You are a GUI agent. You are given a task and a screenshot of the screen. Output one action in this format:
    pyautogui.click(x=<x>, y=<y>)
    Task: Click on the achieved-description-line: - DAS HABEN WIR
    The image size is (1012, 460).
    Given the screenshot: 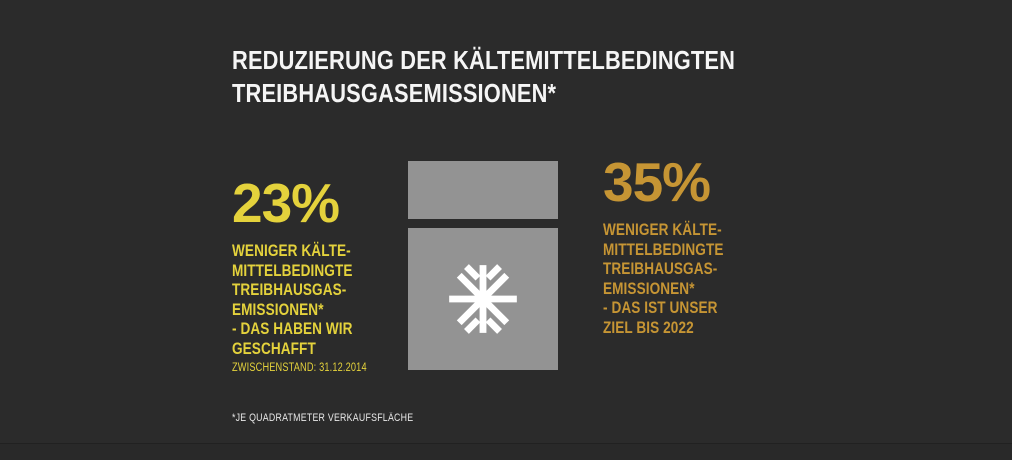 What is the action you would take?
    pyautogui.click(x=292, y=328)
    